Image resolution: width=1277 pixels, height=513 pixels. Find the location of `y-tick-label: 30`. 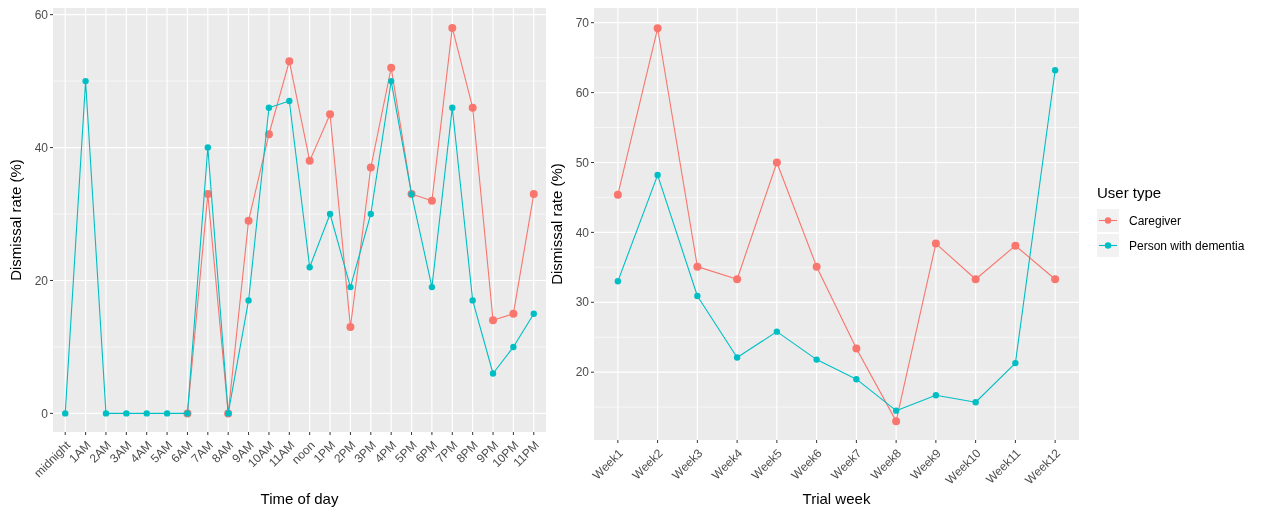

y-tick-label: 30 is located at coordinates (582, 302).